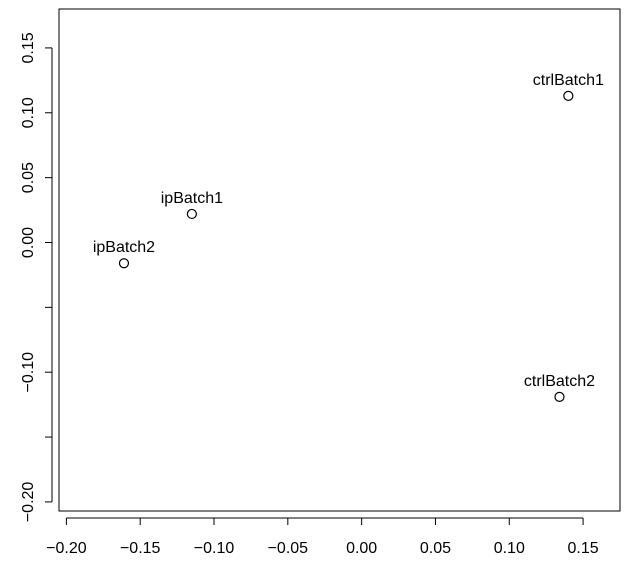 This screenshot has height=564, width=625. What do you see at coordinates (28, 177) in the screenshot?
I see `y-tick-label: 0.05` at bounding box center [28, 177].